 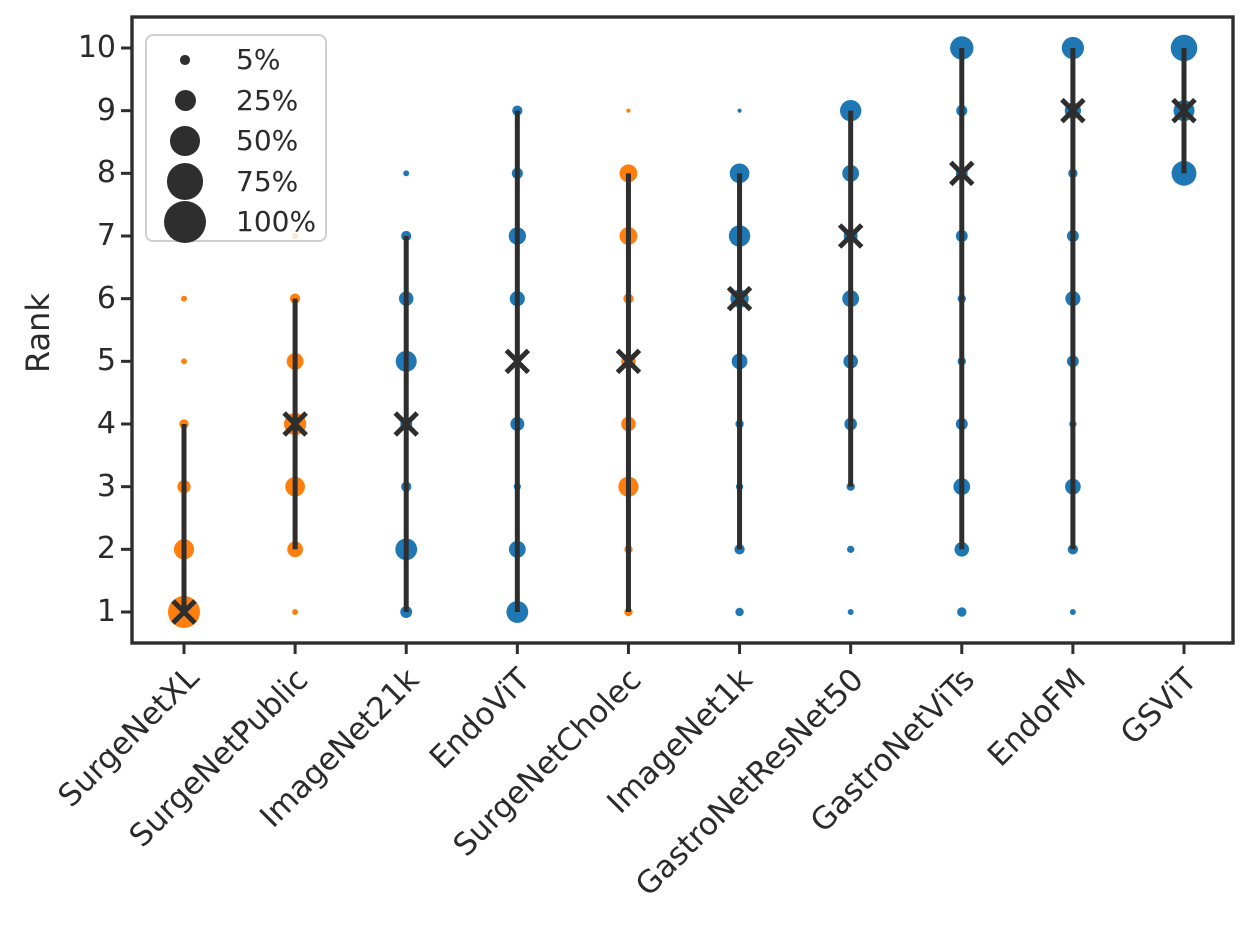 I want to click on legend-entry: 50%, so click(x=236, y=141).